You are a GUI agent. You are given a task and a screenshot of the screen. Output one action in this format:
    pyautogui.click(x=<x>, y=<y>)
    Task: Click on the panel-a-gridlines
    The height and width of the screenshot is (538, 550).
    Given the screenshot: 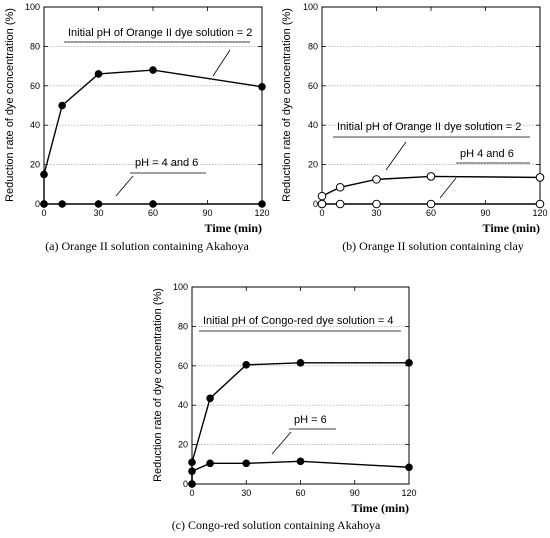 What is the action you would take?
    pyautogui.click(x=153, y=105)
    